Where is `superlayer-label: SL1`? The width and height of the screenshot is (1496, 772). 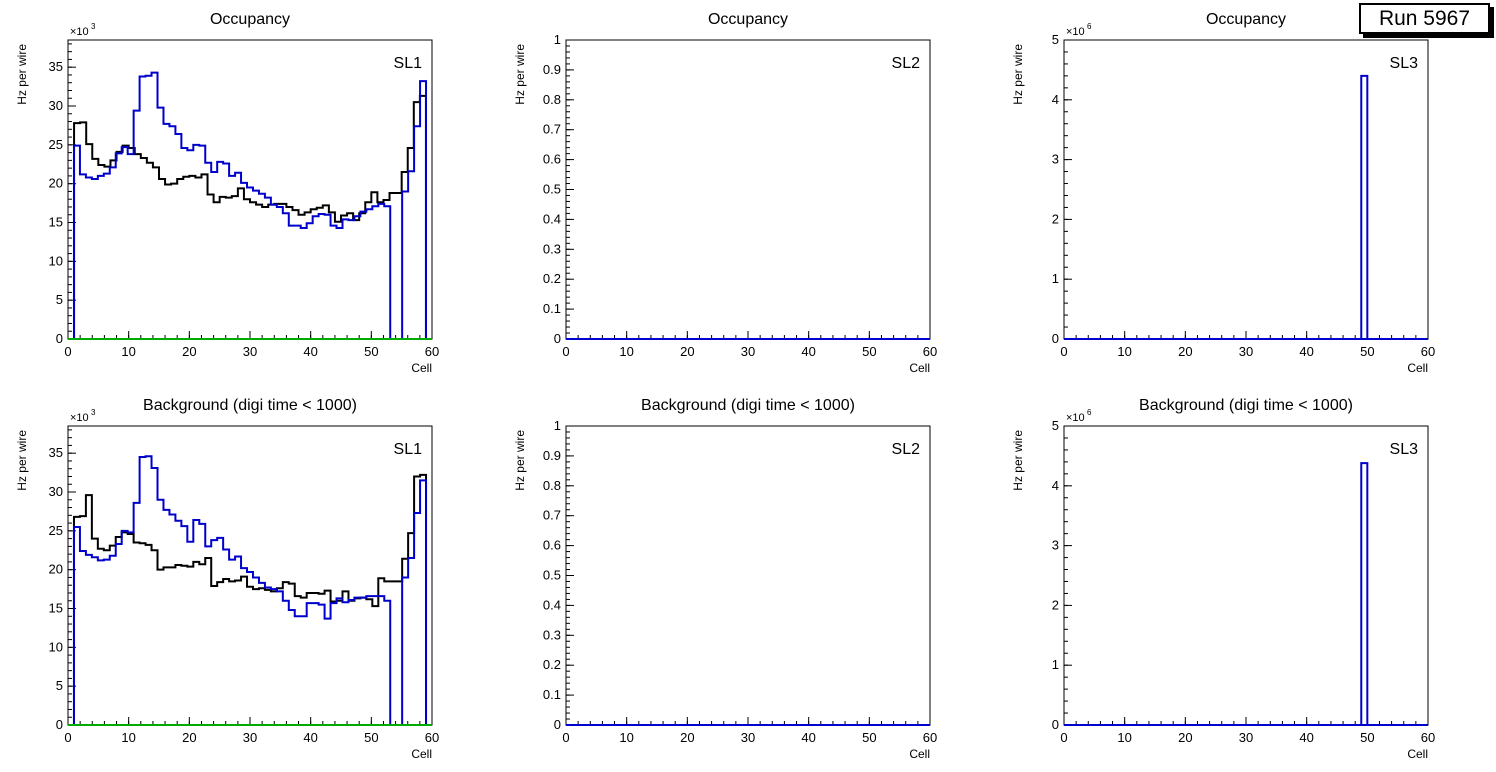
superlayer-label: SL1 is located at coordinates (408, 449).